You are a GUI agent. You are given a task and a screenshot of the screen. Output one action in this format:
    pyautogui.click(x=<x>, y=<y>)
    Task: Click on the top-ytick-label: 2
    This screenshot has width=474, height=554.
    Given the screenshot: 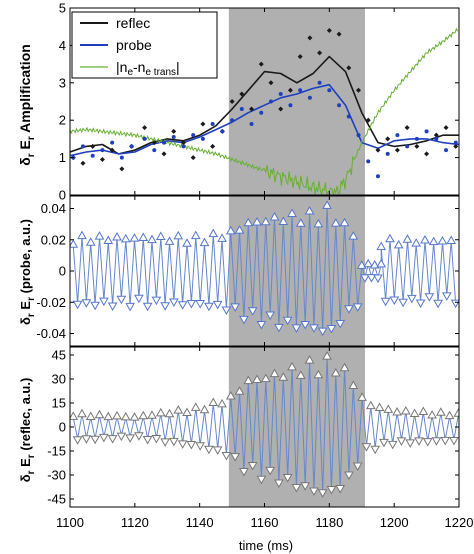 What is the action you would take?
    pyautogui.click(x=62, y=120)
    